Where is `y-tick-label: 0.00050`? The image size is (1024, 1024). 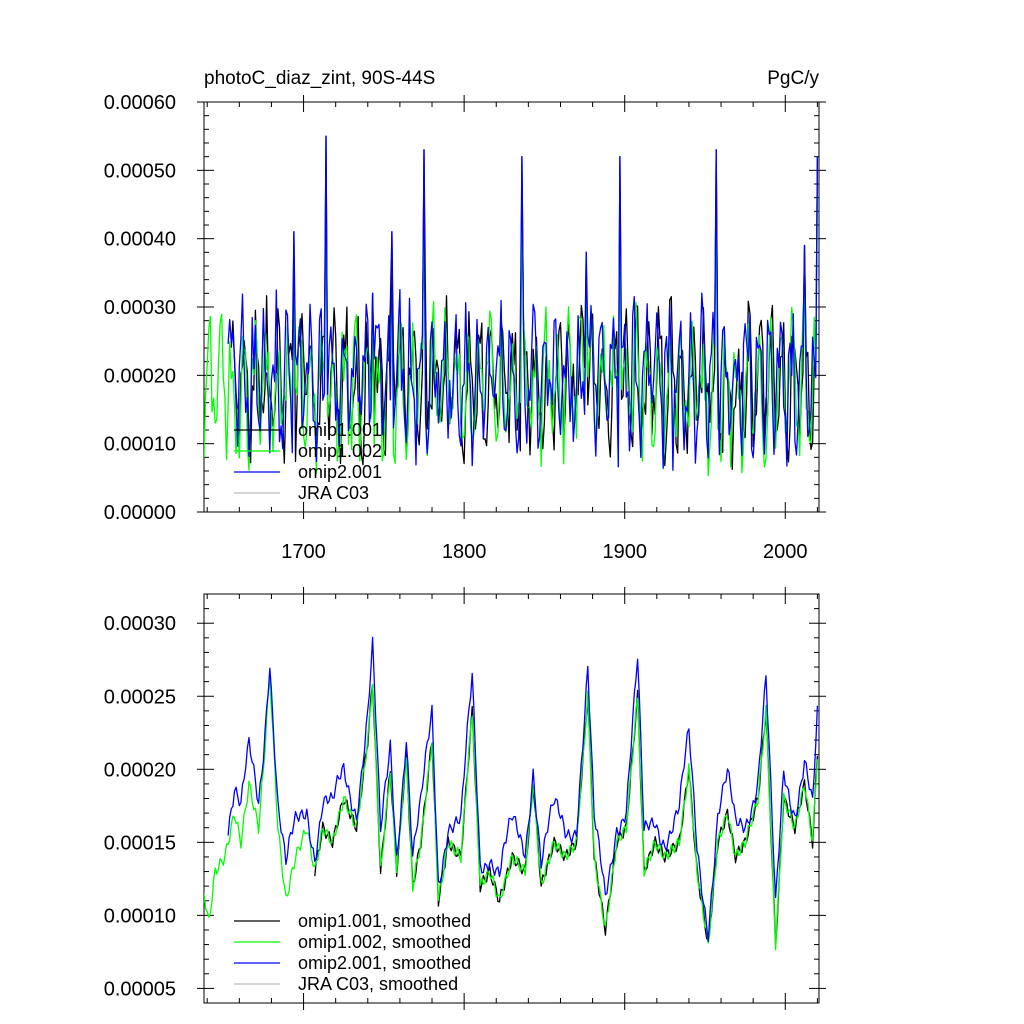 y-tick-label: 0.00050 is located at coordinates (140, 171).